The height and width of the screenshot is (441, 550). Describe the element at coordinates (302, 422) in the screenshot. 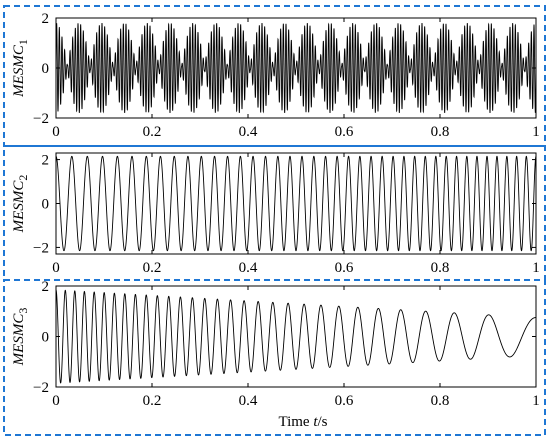

I see `x-axis-label: Time t/s` at that location.